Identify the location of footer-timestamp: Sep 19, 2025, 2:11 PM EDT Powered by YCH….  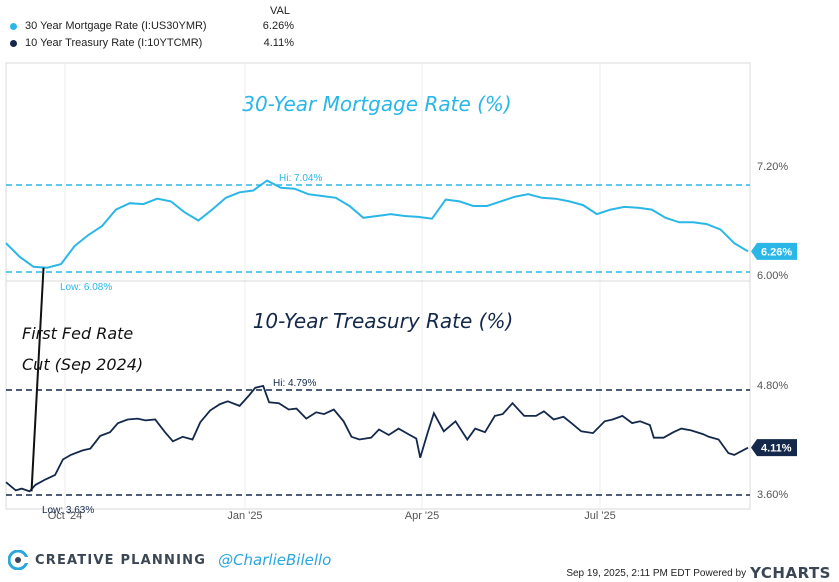
(698, 573).